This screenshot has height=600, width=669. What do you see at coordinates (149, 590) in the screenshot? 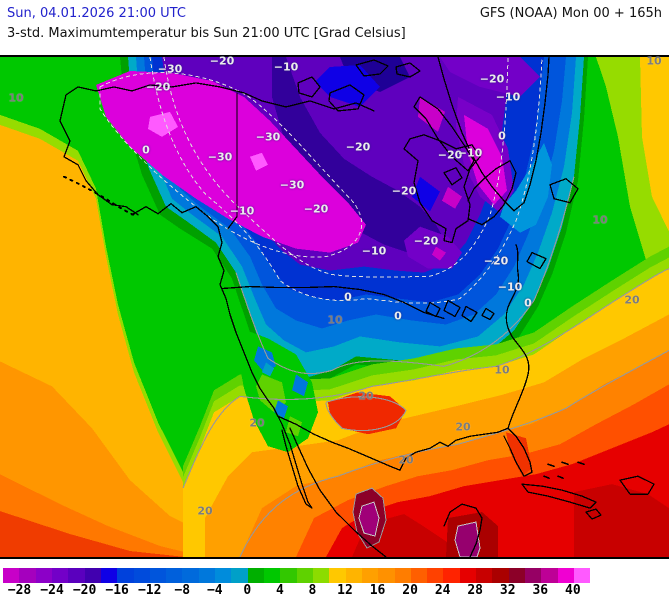
I see `legend-tick: −12` at bounding box center [149, 590].